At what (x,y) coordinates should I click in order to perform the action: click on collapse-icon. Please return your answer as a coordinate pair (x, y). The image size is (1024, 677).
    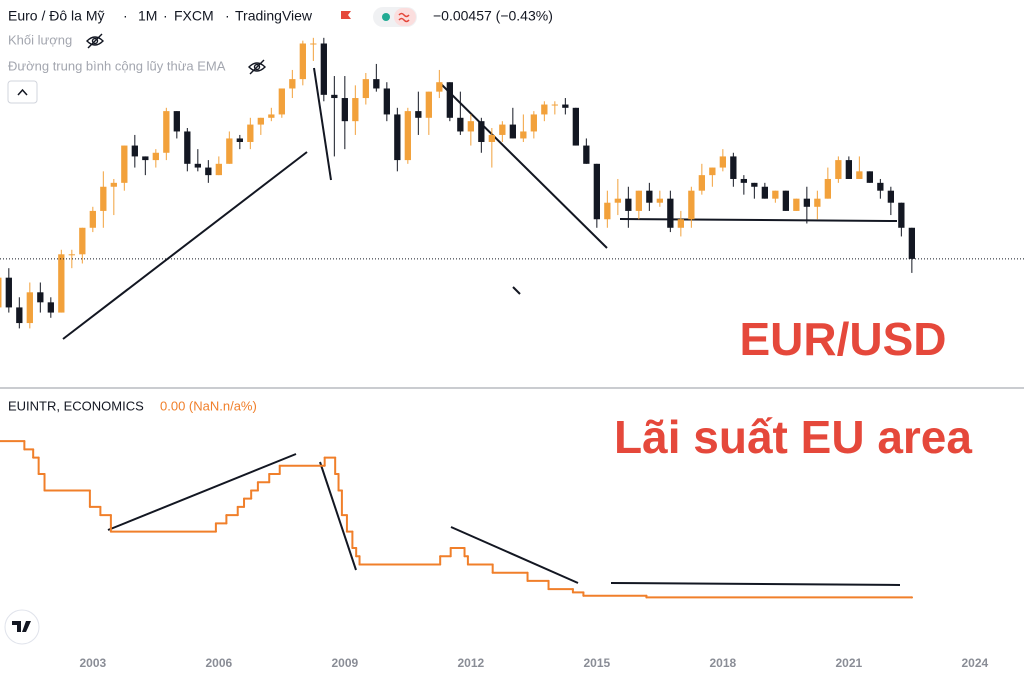
    Looking at the image, I should click on (22, 92).